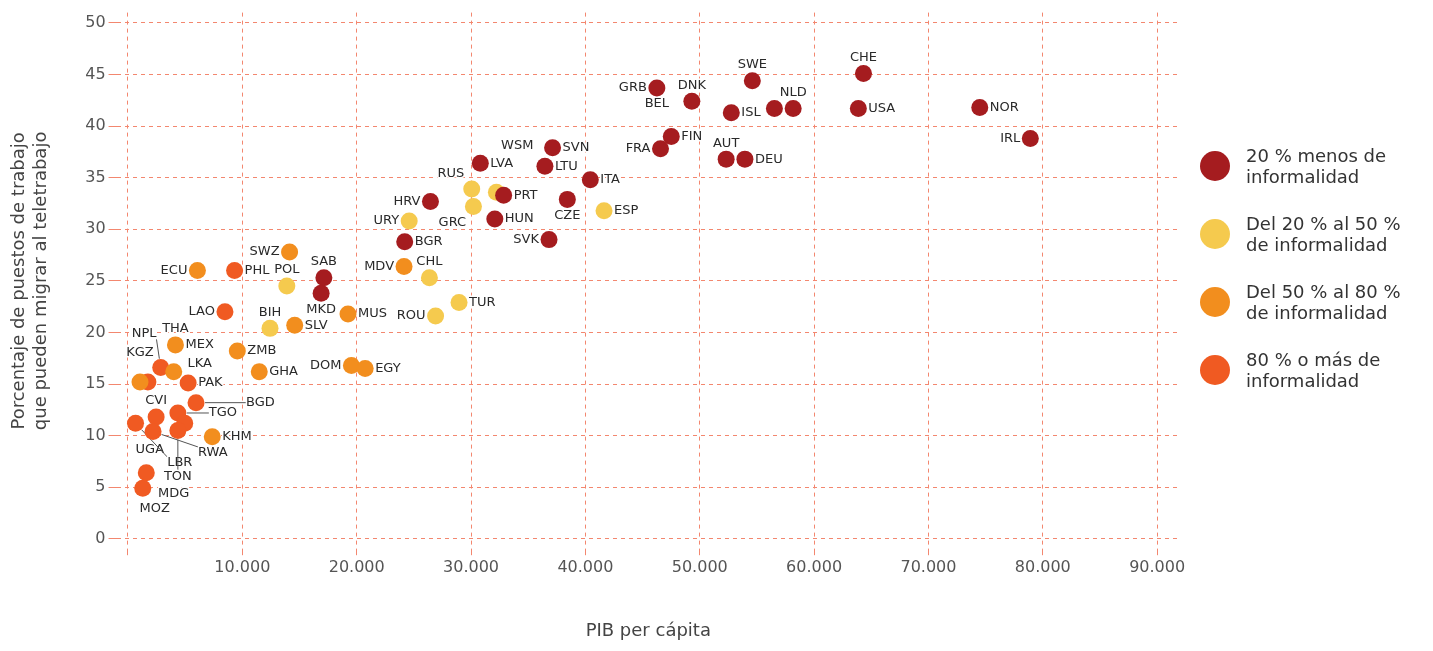  Describe the element at coordinates (200, 362) in the screenshot. I see `annotation: LKA` at that location.